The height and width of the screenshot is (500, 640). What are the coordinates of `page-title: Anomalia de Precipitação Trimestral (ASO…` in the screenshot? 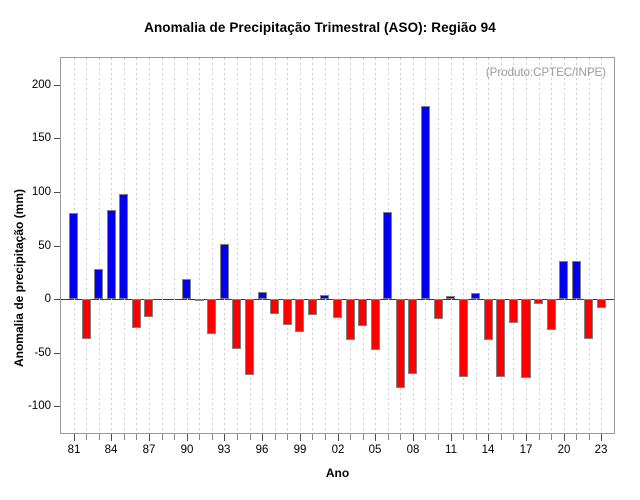 It's located at (320, 27).